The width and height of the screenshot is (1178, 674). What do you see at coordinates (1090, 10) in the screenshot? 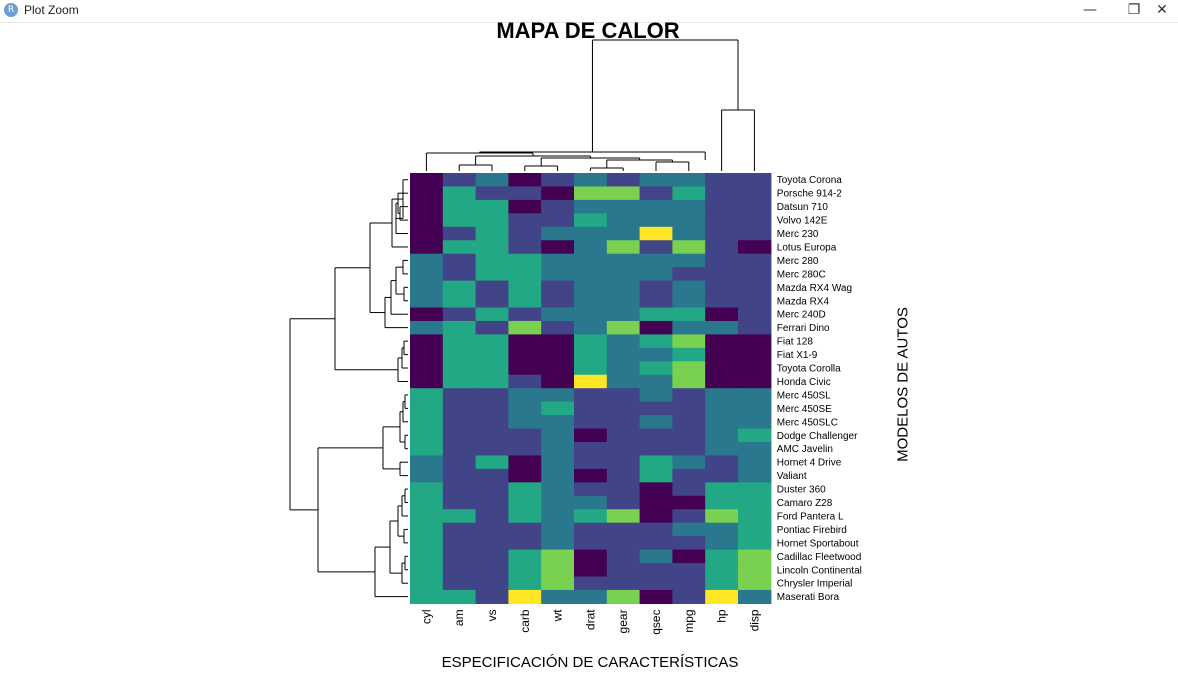
I see `minimize-button: —` at bounding box center [1090, 10].